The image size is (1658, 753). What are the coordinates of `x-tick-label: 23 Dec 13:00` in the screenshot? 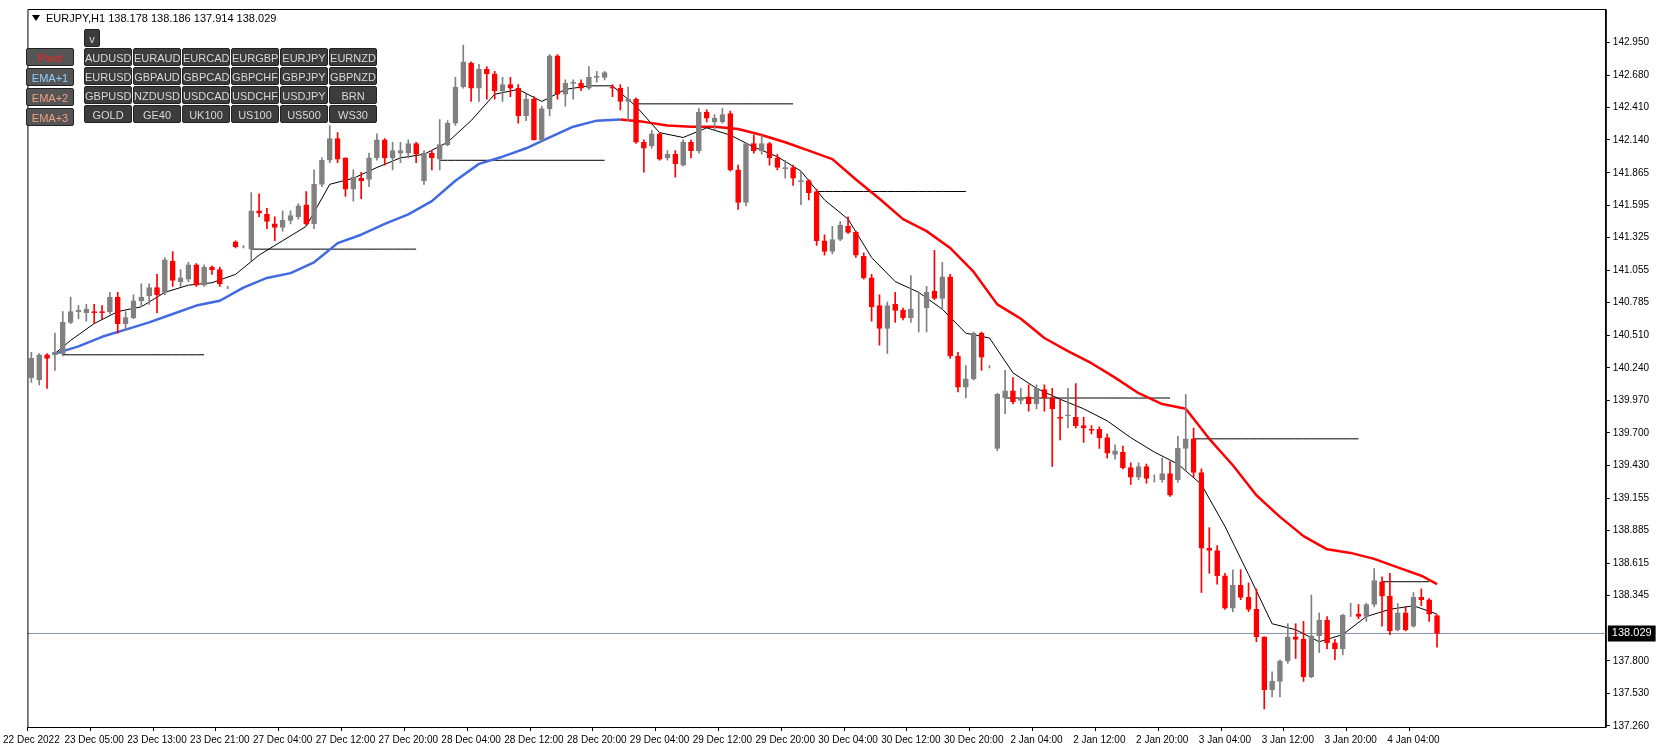 It's located at (157, 739).